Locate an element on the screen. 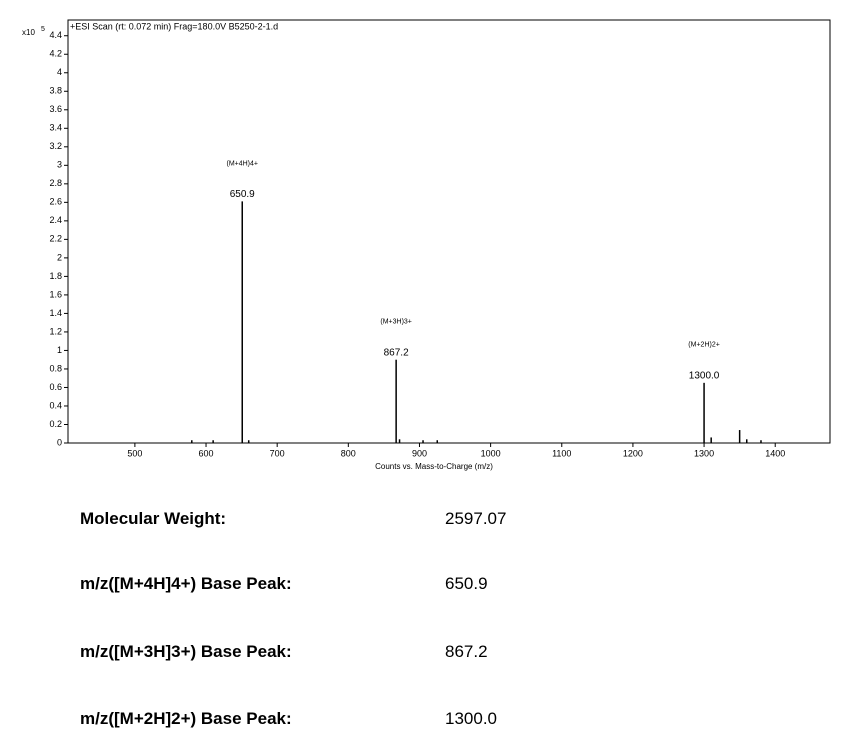 The image size is (857, 754). y-tick-label: 4.4 is located at coordinates (55, 35).